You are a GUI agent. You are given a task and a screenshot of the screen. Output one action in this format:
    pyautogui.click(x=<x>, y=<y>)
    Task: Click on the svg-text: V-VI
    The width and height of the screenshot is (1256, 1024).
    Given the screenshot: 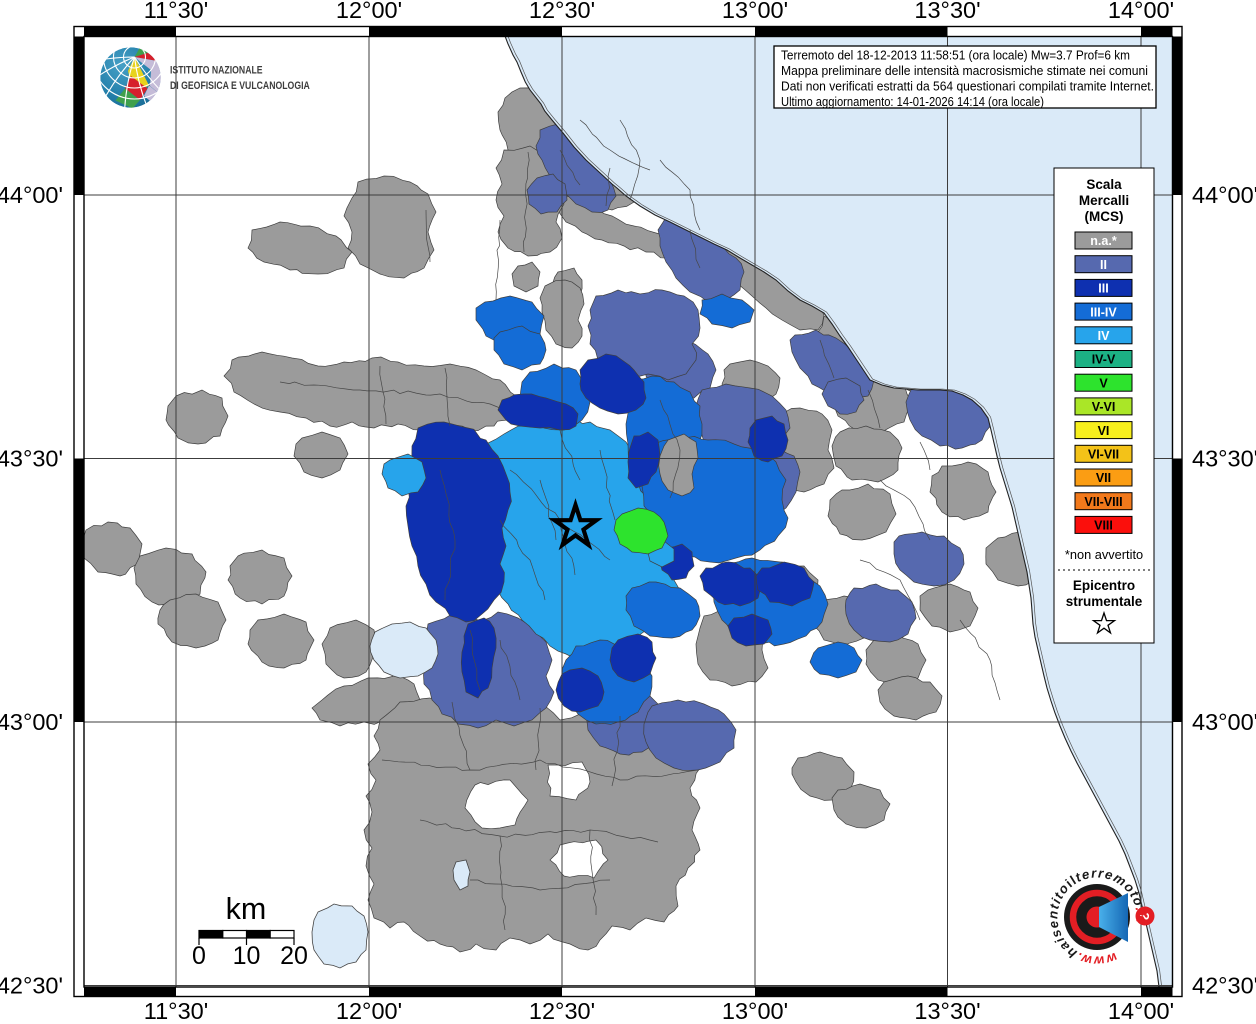 What is the action you would take?
    pyautogui.click(x=1104, y=407)
    